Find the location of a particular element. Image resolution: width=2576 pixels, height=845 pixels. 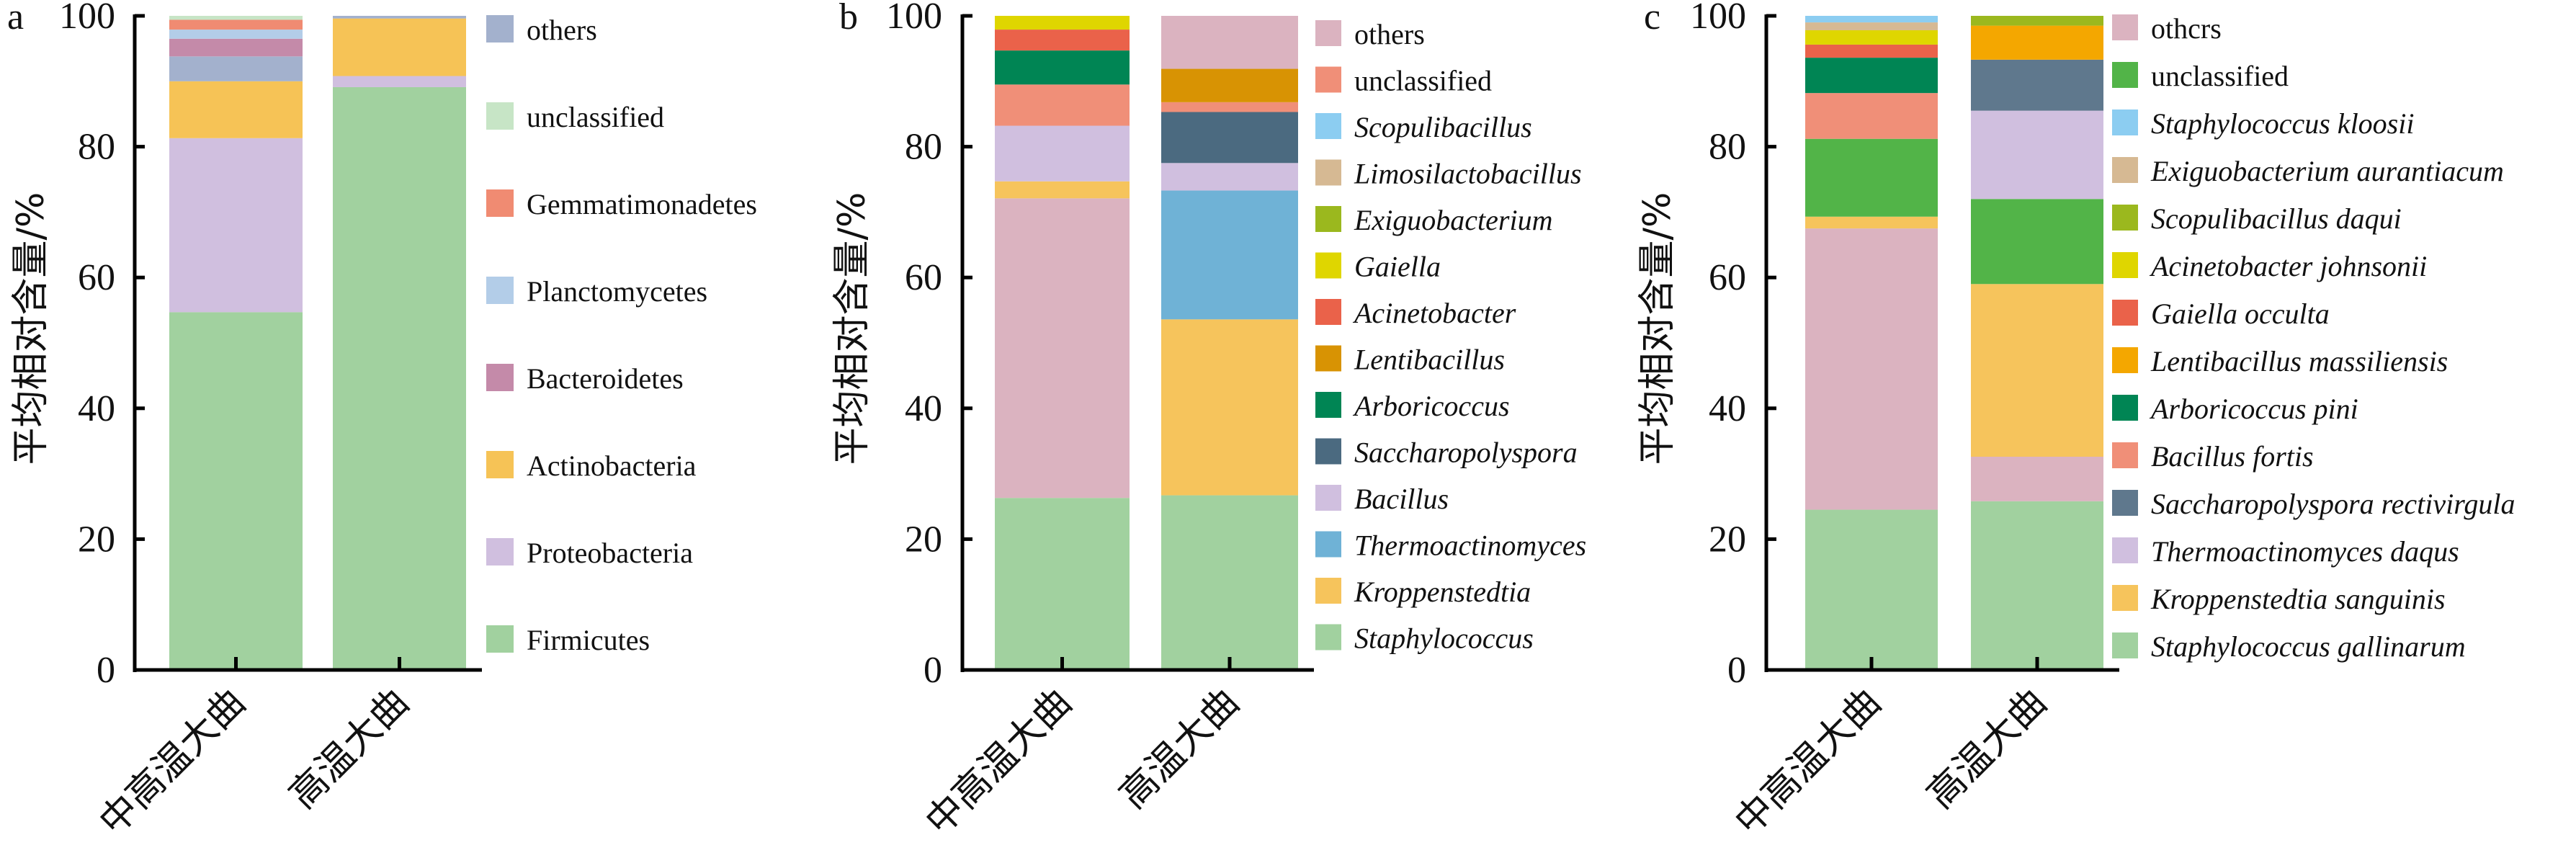

bar-segment-gaiella-occulta is located at coordinates (1872, 51).